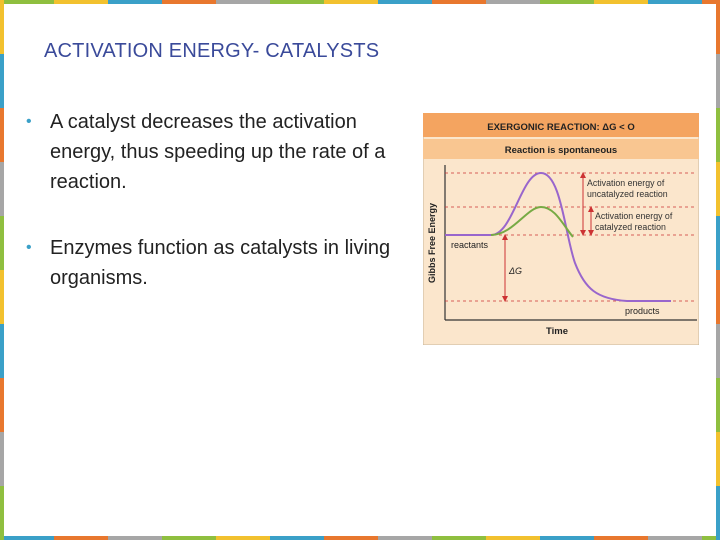 The height and width of the screenshot is (540, 720). I want to click on x-axis-label: Time, so click(557, 331).